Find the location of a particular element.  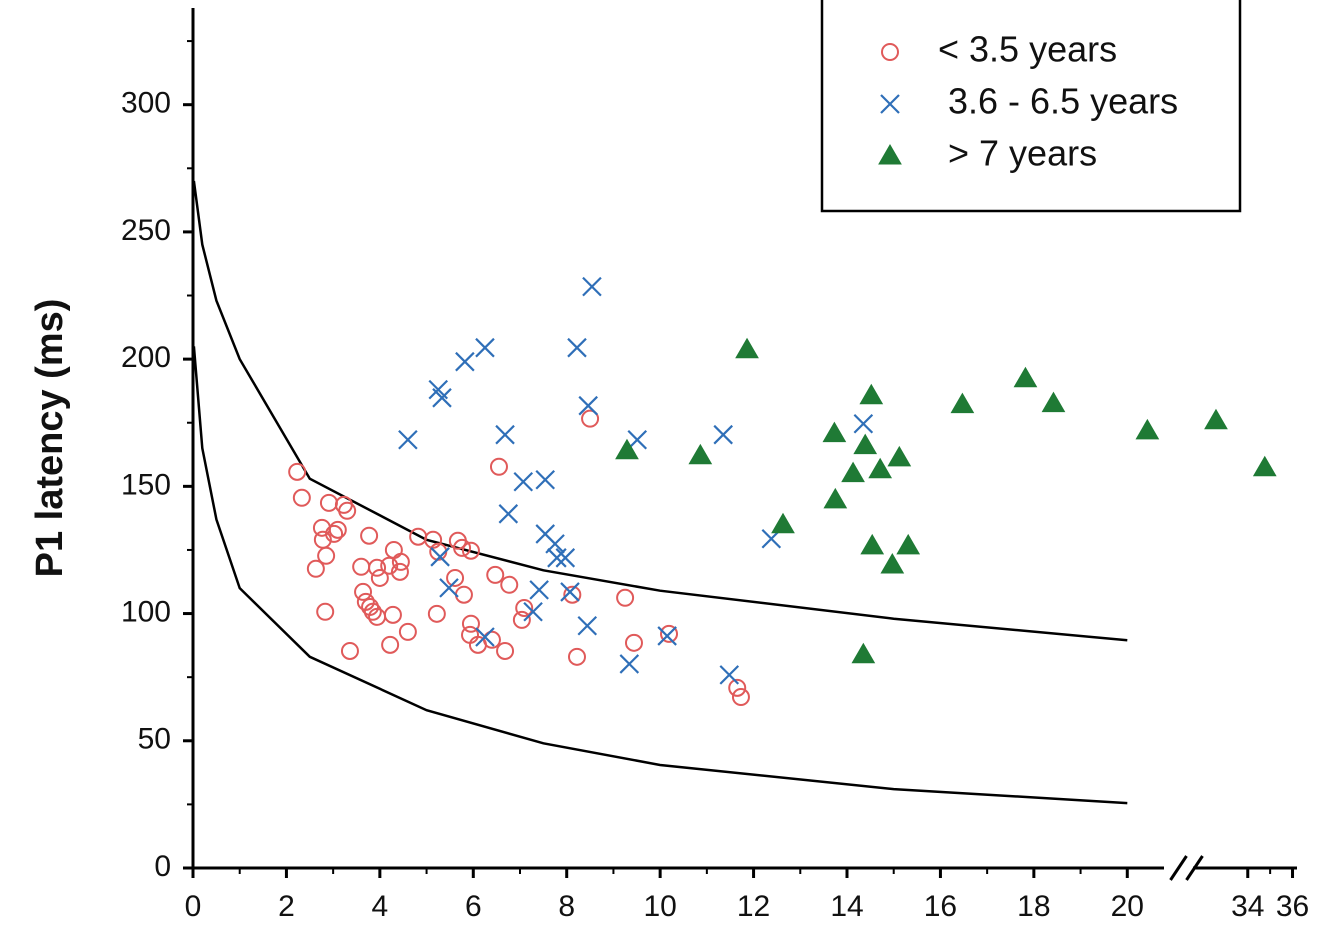

x-tick-label: 34 is located at coordinates (1247, 906).